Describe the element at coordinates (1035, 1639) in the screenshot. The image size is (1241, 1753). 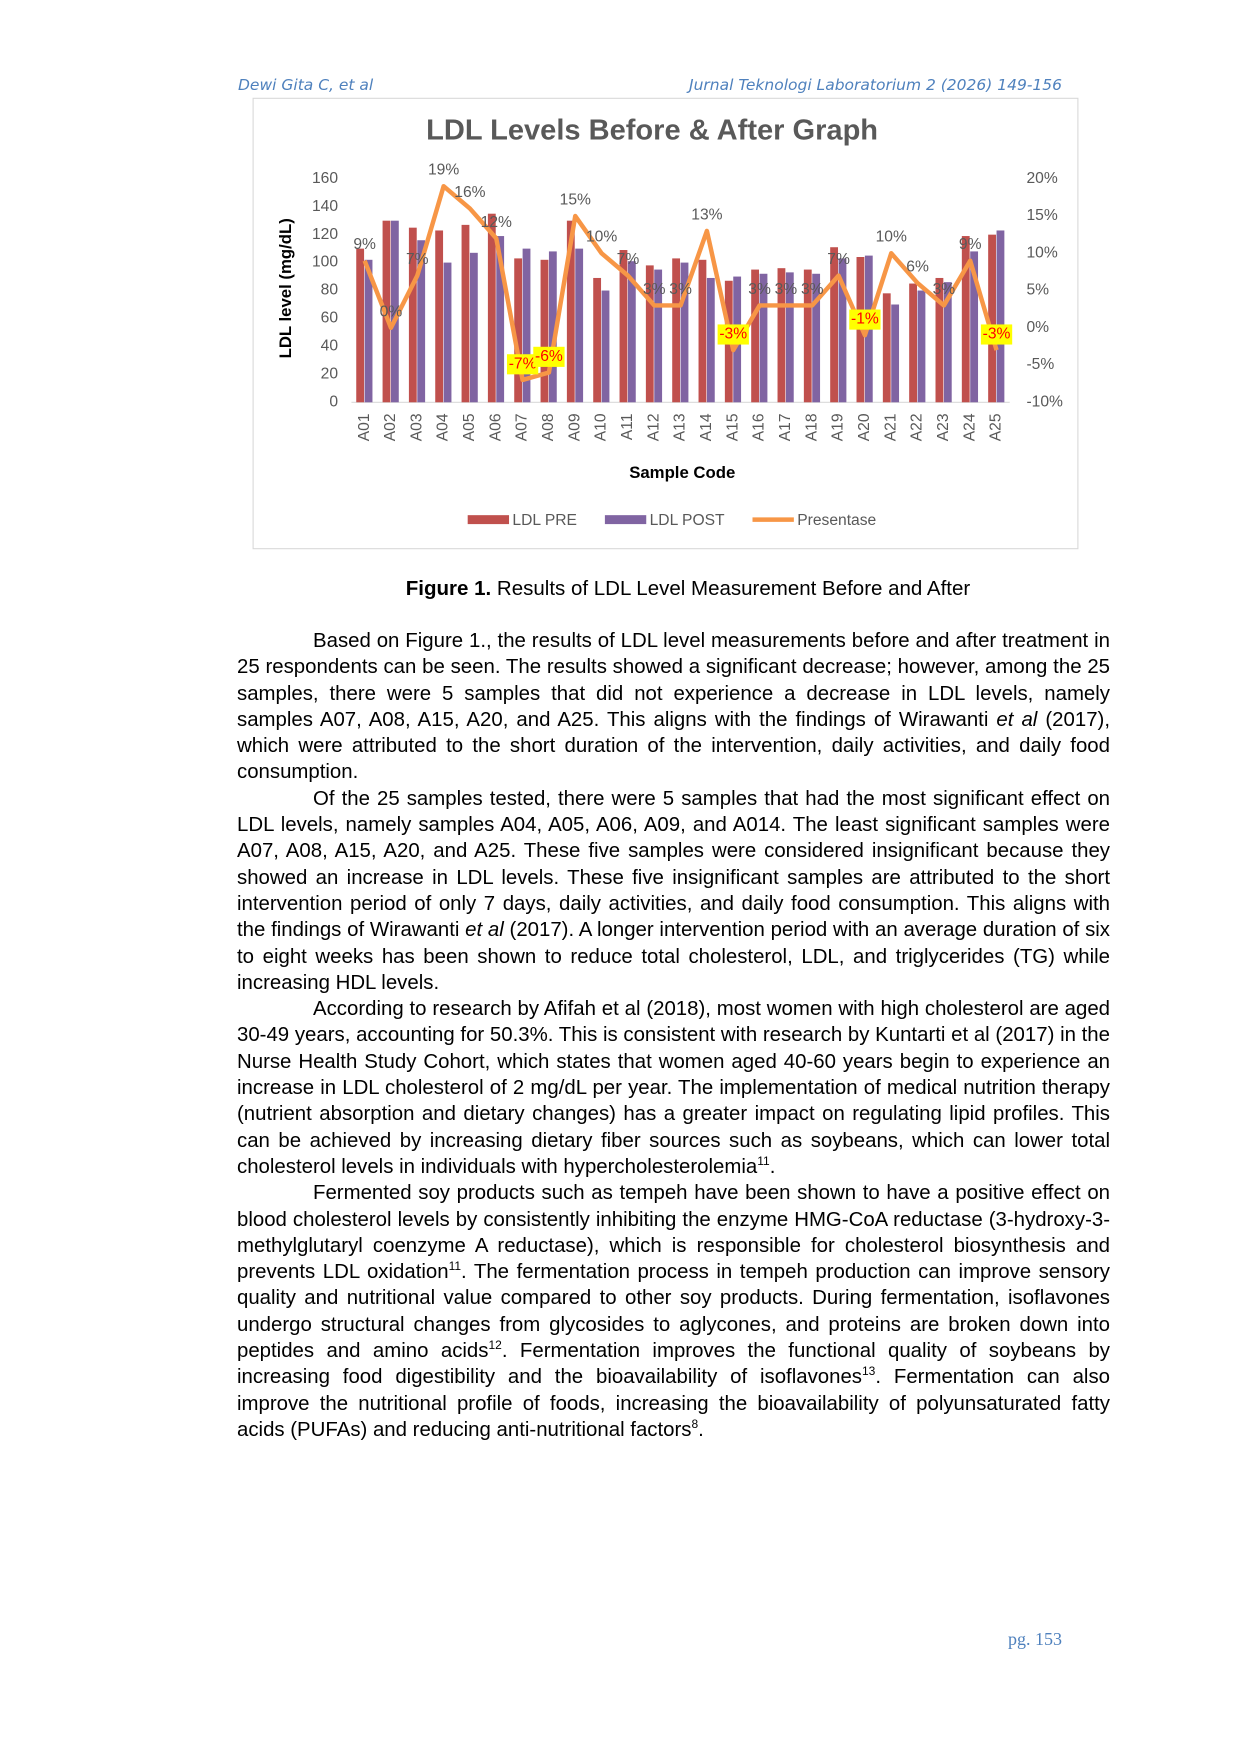
I see `page-number: pg. 153` at that location.